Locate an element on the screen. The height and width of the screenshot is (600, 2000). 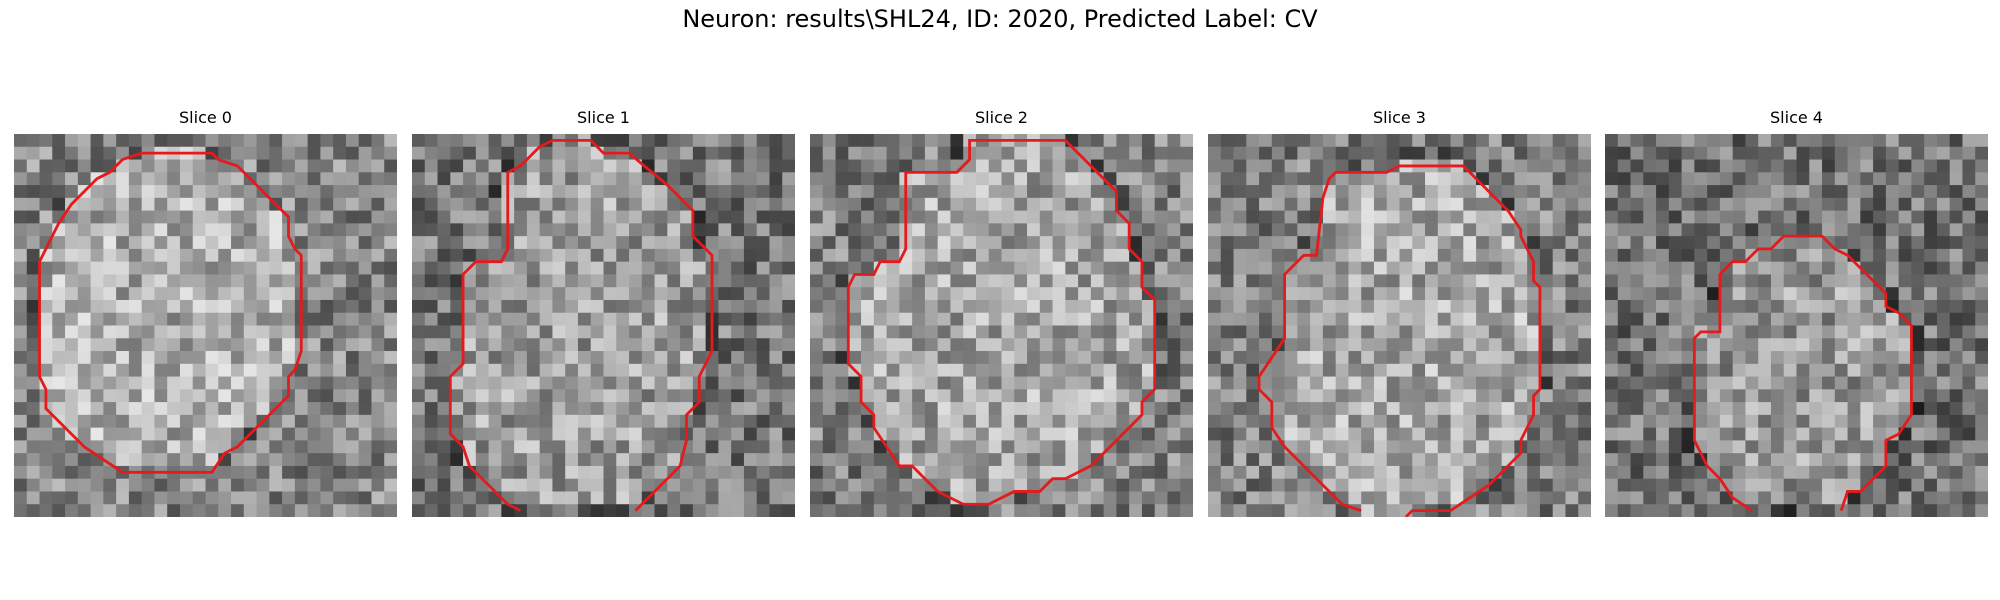
slice-title: Slice 3 is located at coordinates (1399, 117).